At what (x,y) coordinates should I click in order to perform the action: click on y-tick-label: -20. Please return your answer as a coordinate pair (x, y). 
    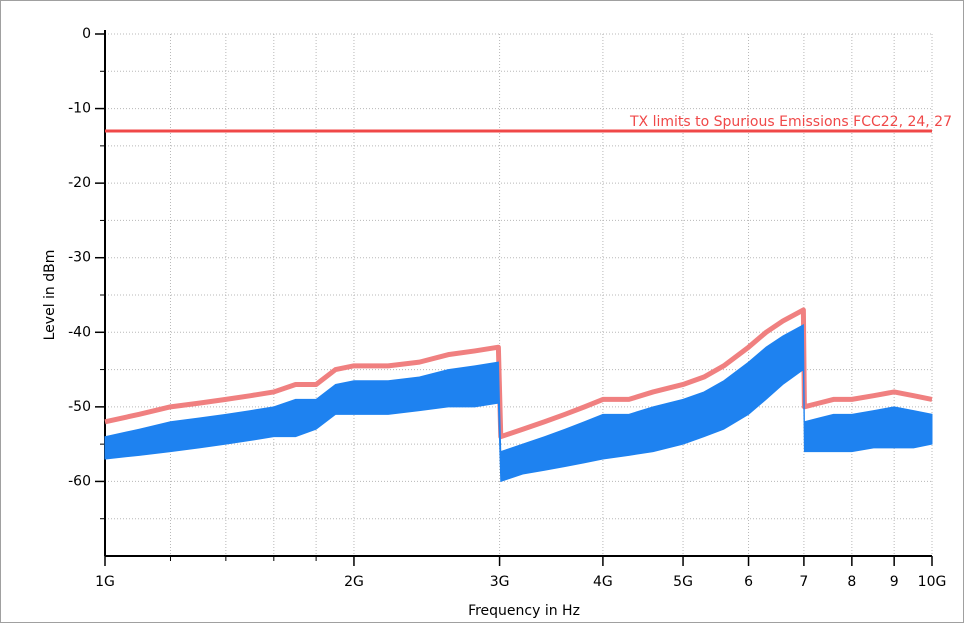
    Looking at the image, I should click on (79, 183).